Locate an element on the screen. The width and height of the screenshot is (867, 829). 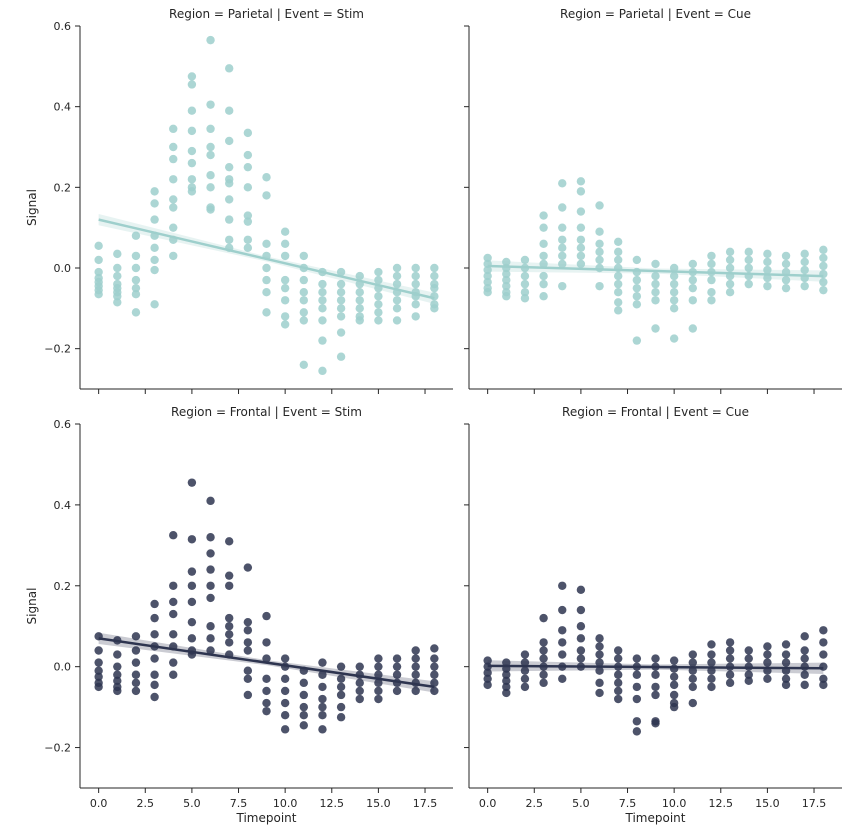
x-tick-label: 10.0 is located at coordinates (285, 803).